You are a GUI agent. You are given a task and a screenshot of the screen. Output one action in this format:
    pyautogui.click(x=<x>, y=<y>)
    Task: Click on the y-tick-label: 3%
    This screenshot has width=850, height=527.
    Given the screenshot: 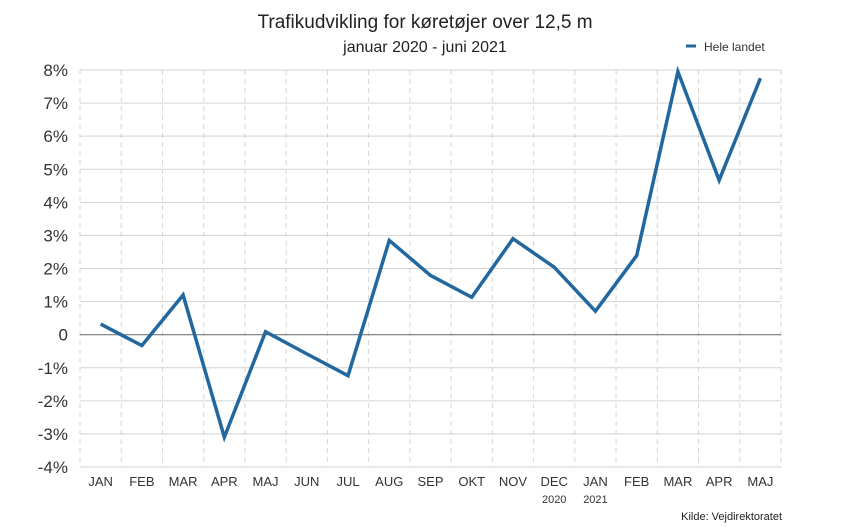 What is the action you would take?
    pyautogui.click(x=55, y=235)
    